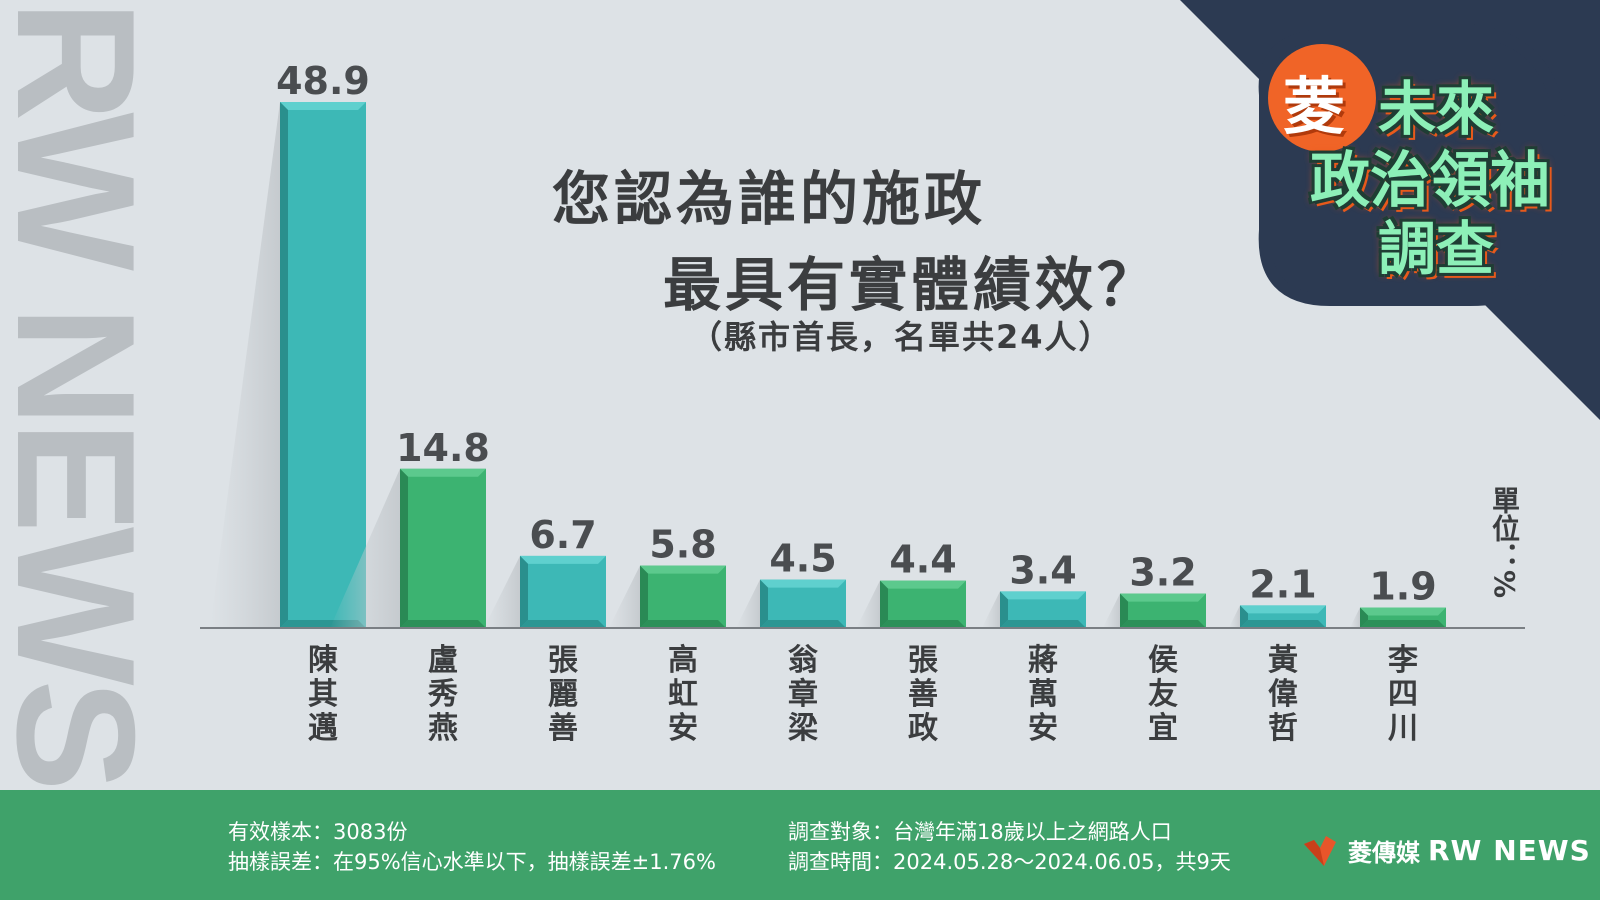 Image resolution: width=1600 pixels, height=900 pixels. I want to click on footer-error: 抽樣誤差：在95%信心水準以下，抽樣誤差±1.76%, so click(472, 862).